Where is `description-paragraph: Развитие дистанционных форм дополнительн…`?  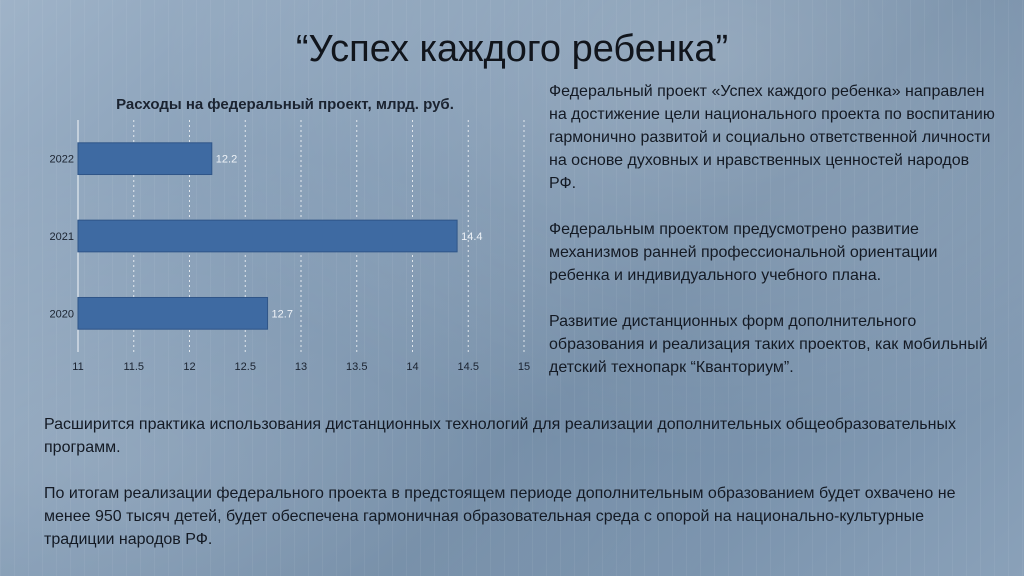
description-paragraph: Развитие дистанционных форм дополнительн… is located at coordinates (768, 344).